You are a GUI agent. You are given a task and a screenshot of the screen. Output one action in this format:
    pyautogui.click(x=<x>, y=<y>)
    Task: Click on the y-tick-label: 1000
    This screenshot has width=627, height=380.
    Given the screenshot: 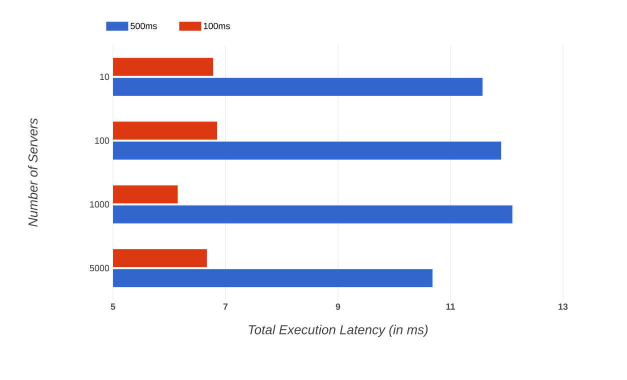 What is the action you would take?
    pyautogui.click(x=100, y=204)
    